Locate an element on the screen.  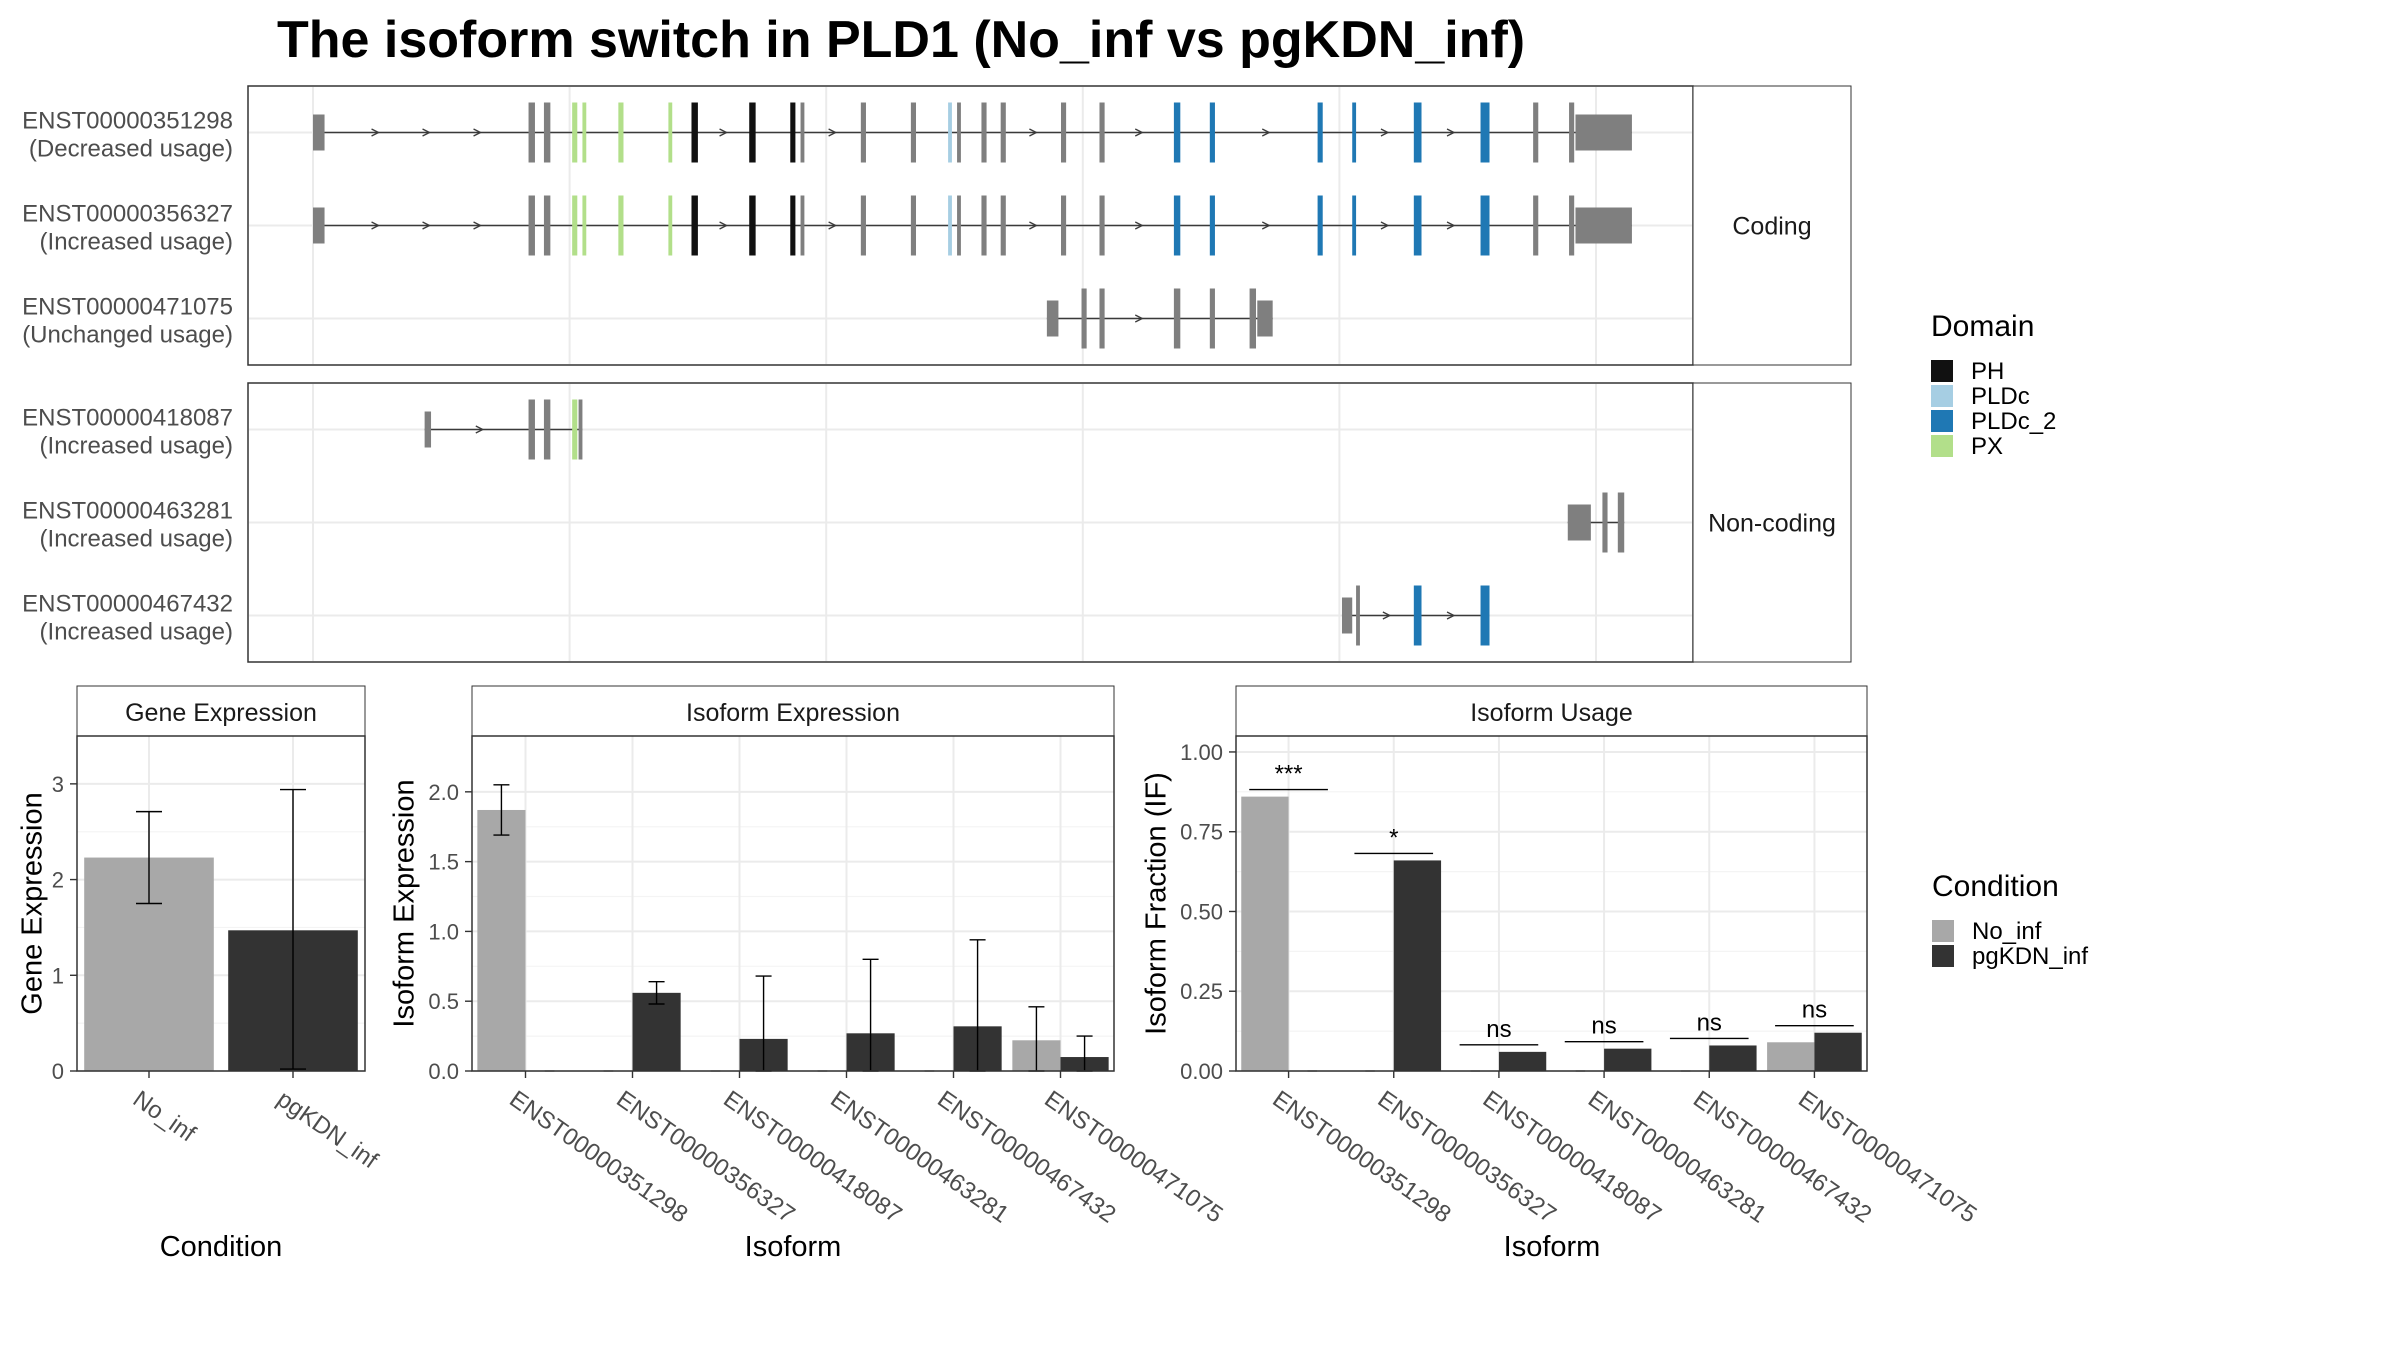
y-axis-title: Isoform Expression is located at coordinates (405, 903).